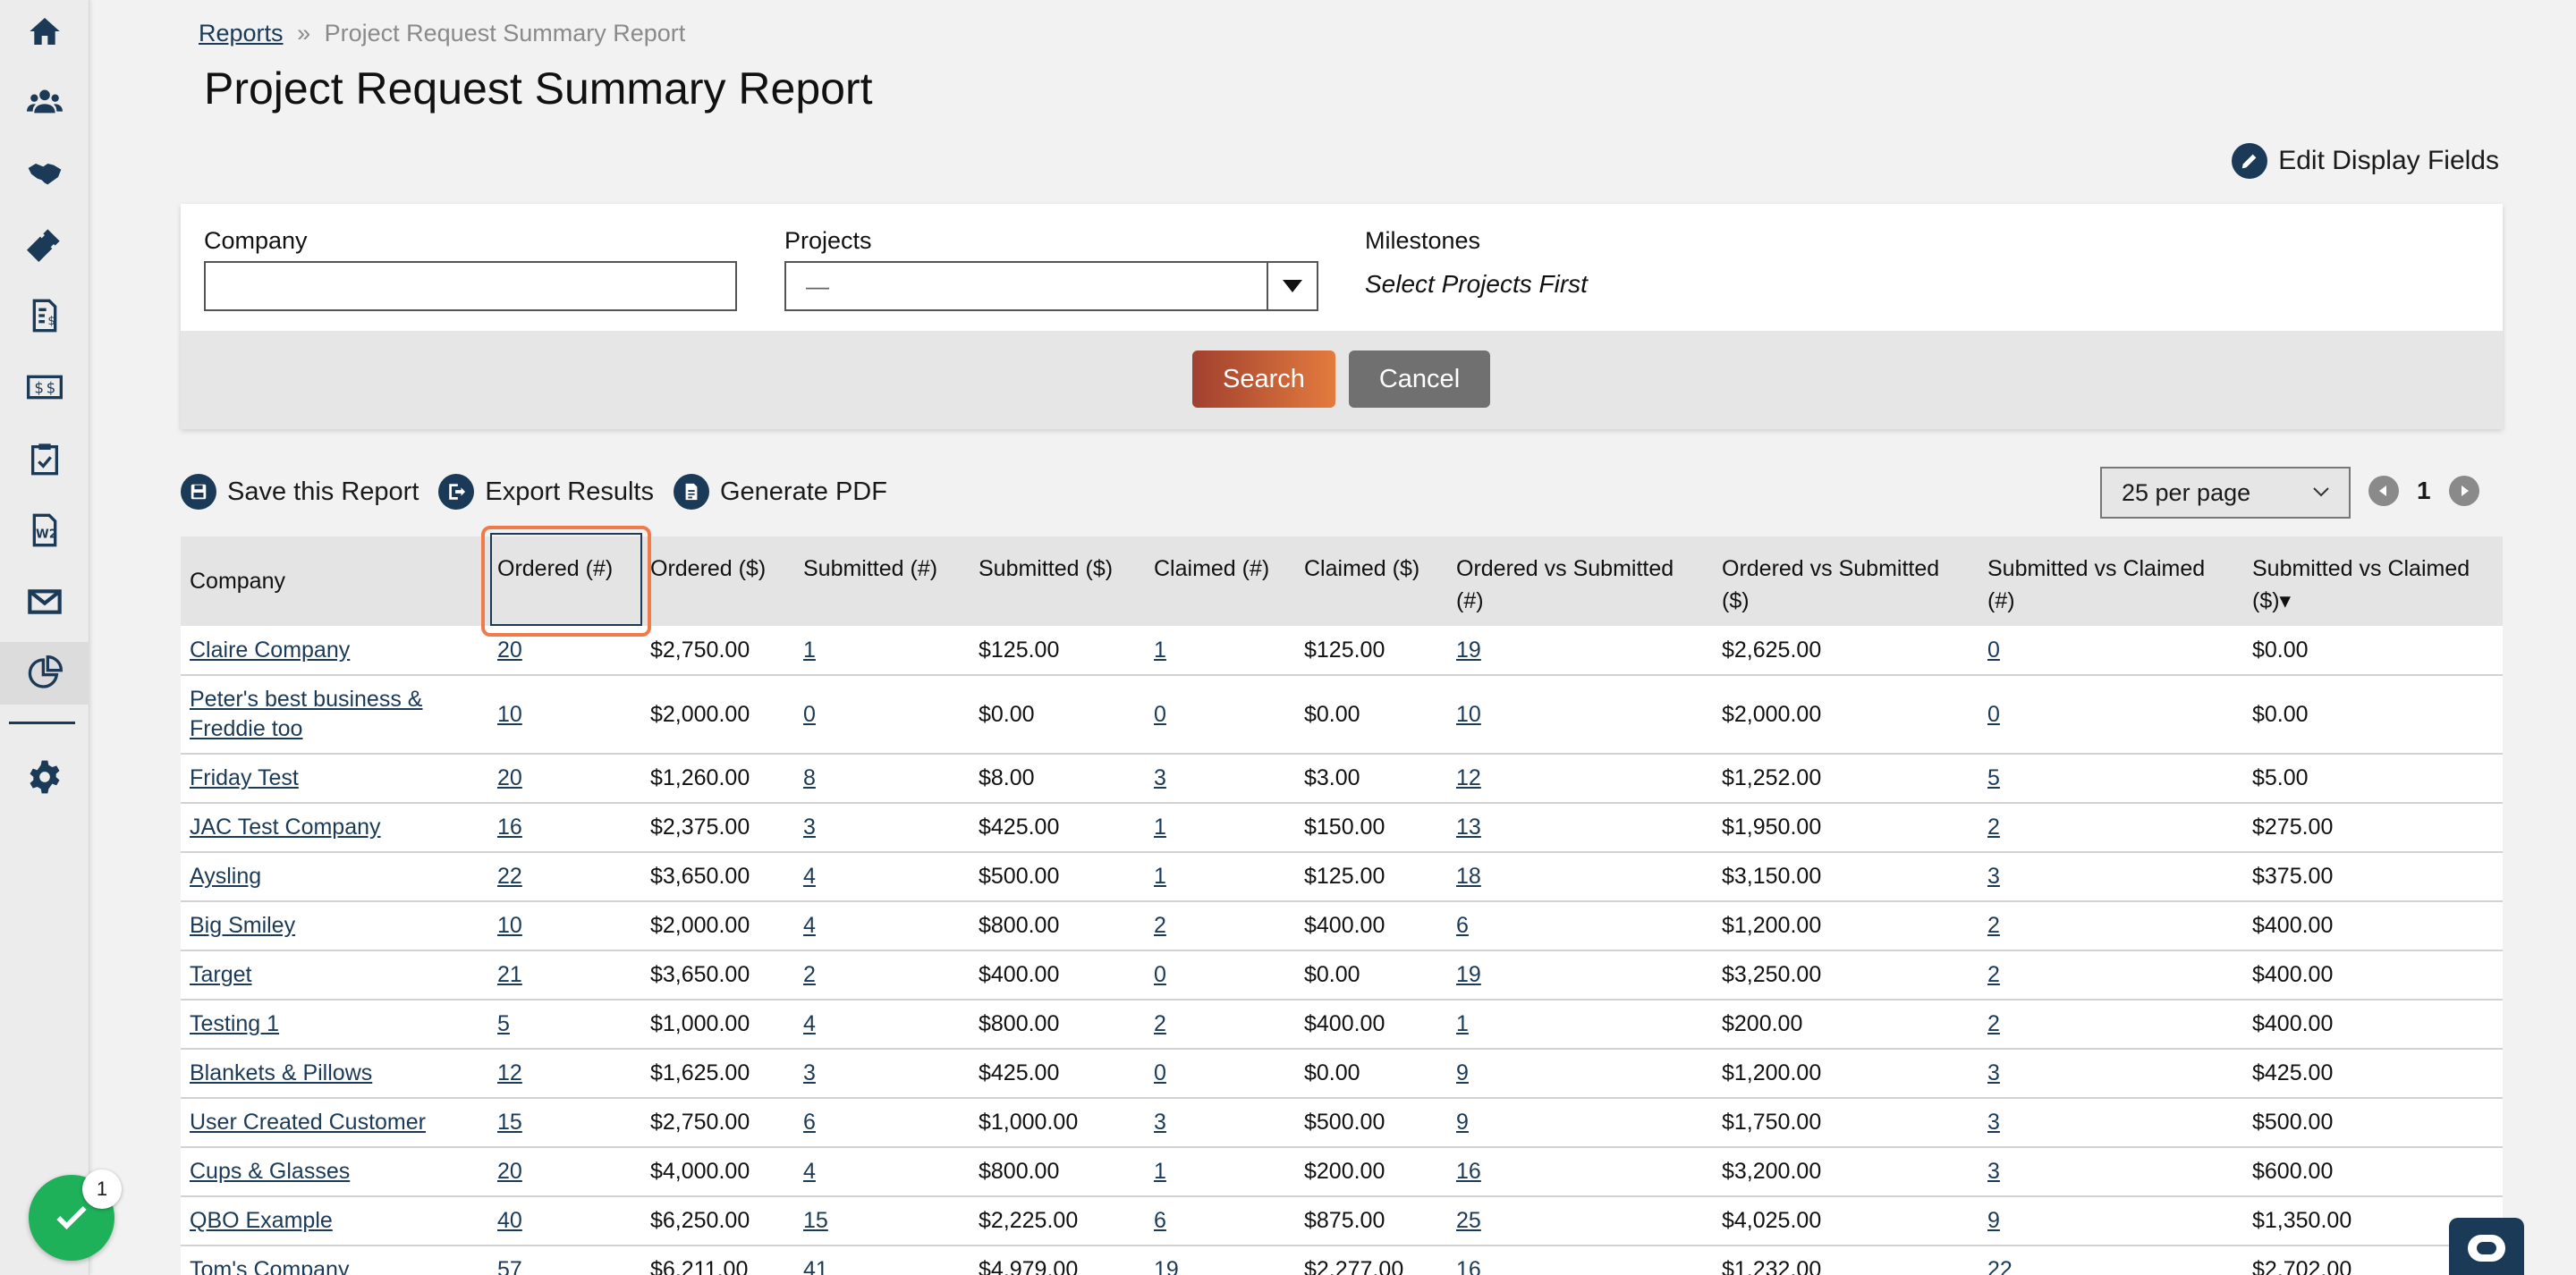 The image size is (2576, 1275). What do you see at coordinates (2096, 584) in the screenshot?
I see `col-header-submitted-vs-claimed-count: Submitted vs Claimed (#)` at bounding box center [2096, 584].